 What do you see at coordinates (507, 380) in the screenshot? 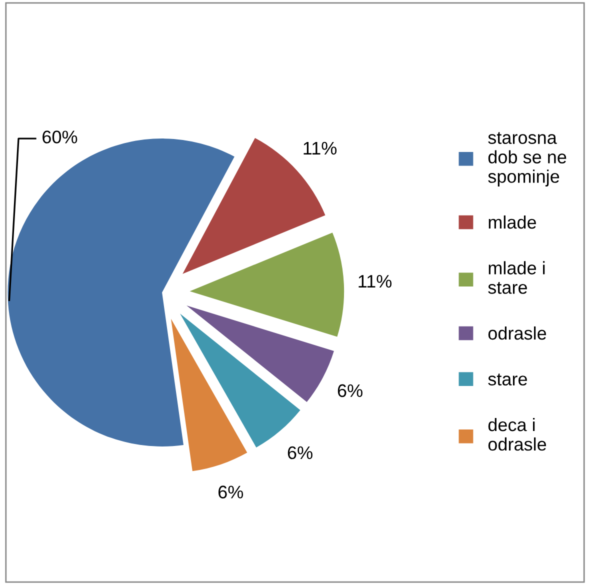
I see `legend-label: stare` at bounding box center [507, 380].